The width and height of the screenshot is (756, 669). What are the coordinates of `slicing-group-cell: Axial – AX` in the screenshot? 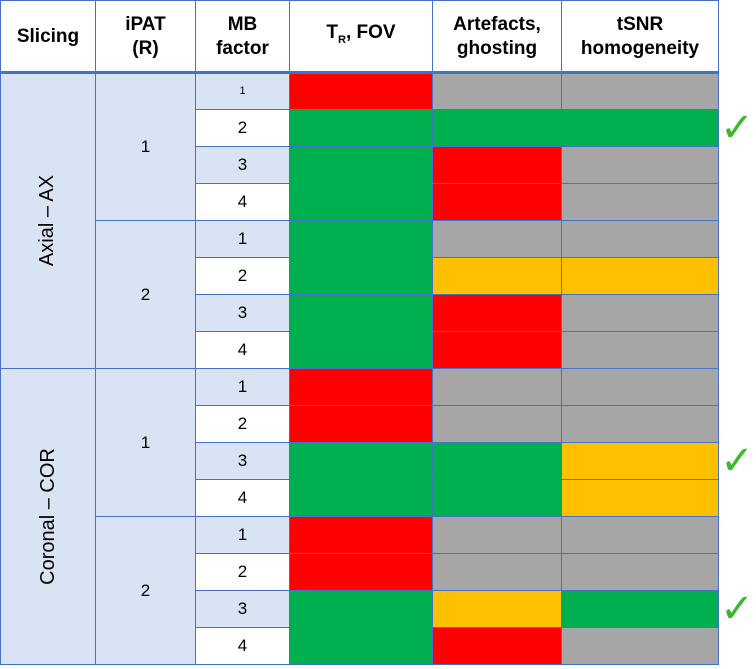 It's located at (48, 220).